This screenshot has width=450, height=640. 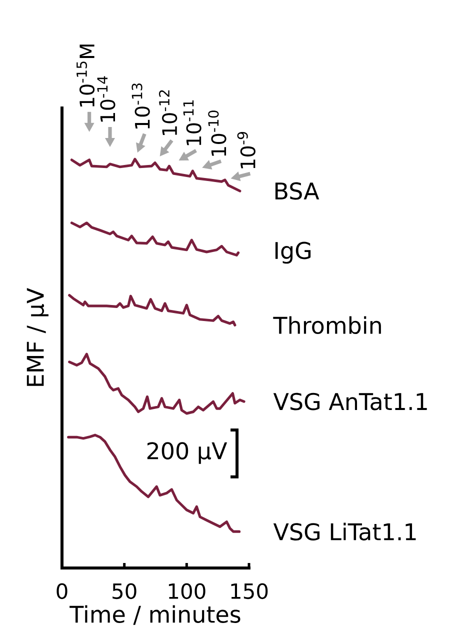 What do you see at coordinates (293, 253) in the screenshot?
I see `series-label: IgG` at bounding box center [293, 253].